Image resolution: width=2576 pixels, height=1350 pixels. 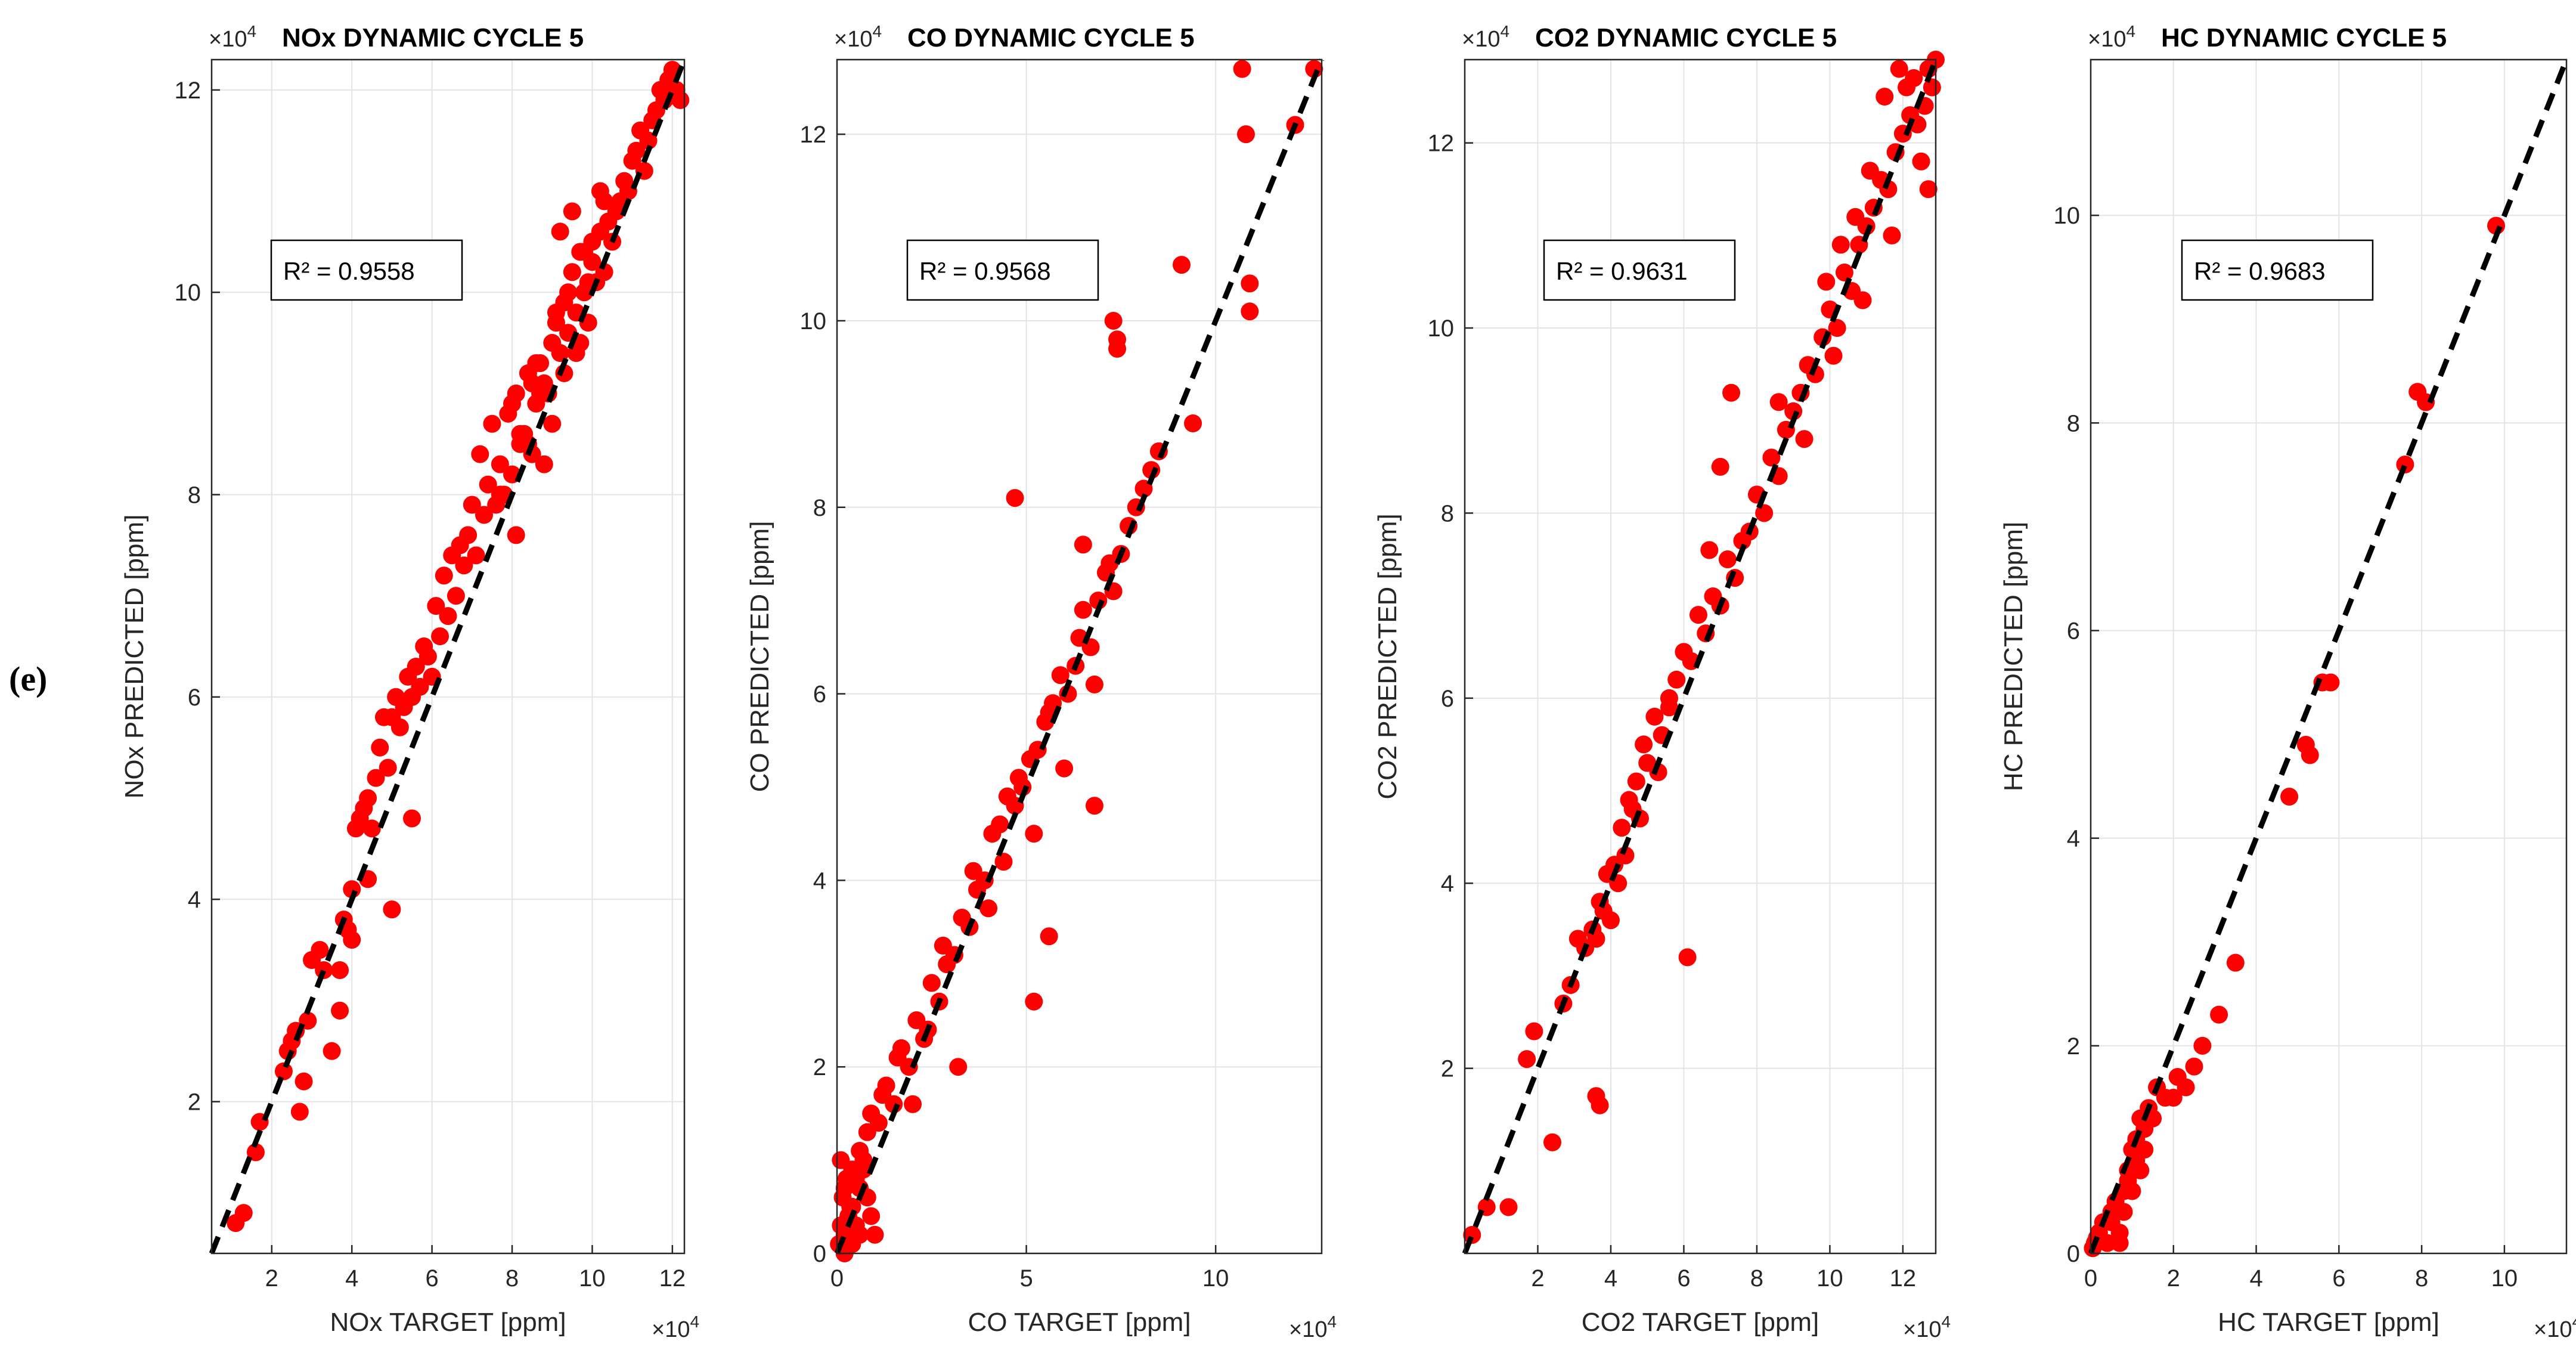 What do you see at coordinates (837, 1278) in the screenshot?
I see `chart-2-x-tick-label: 0` at bounding box center [837, 1278].